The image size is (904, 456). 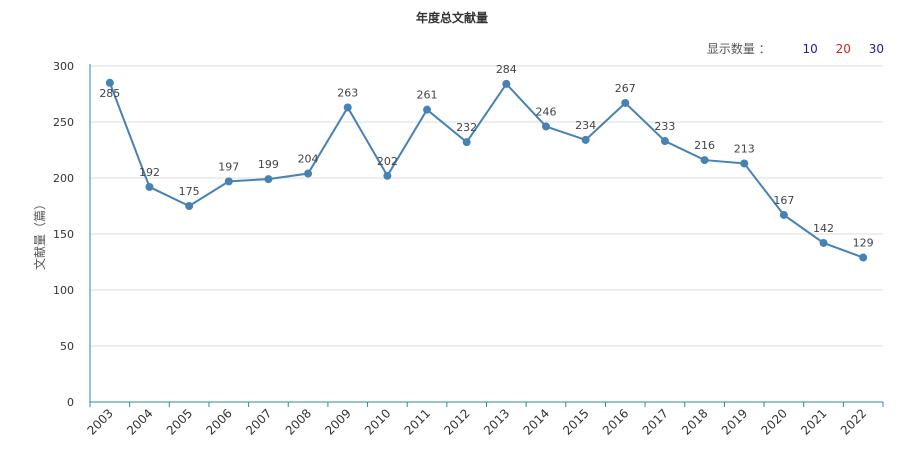 What do you see at coordinates (704, 145) in the screenshot?
I see `data-label: 216` at bounding box center [704, 145].